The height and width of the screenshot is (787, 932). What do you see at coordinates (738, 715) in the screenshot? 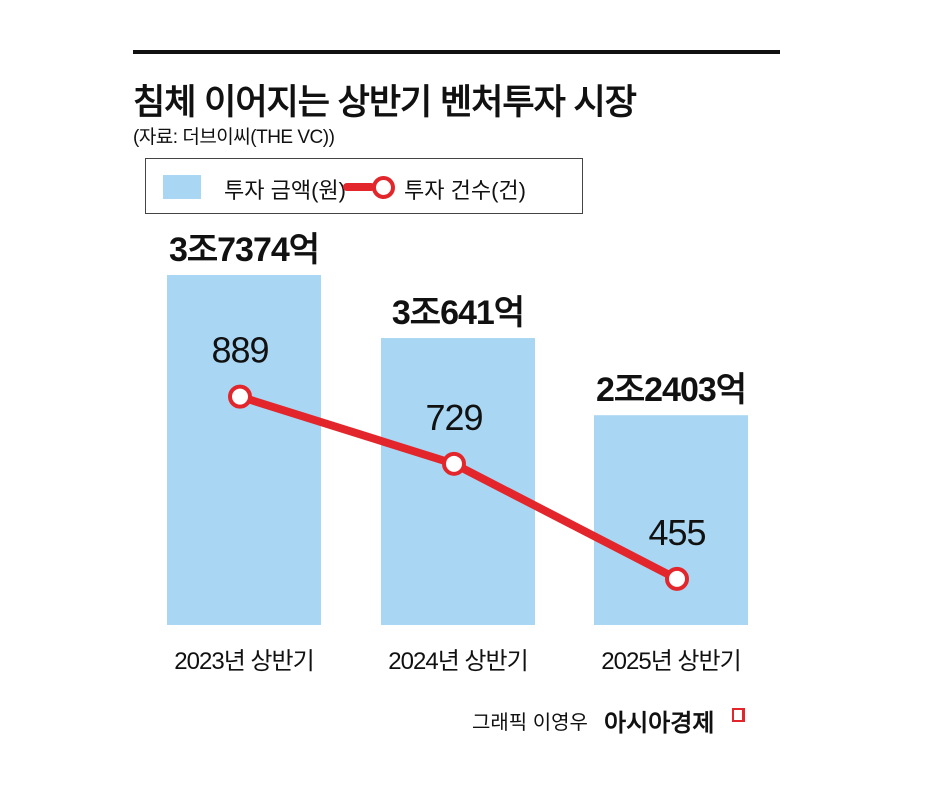
I see `brand-mark-icon` at bounding box center [738, 715].